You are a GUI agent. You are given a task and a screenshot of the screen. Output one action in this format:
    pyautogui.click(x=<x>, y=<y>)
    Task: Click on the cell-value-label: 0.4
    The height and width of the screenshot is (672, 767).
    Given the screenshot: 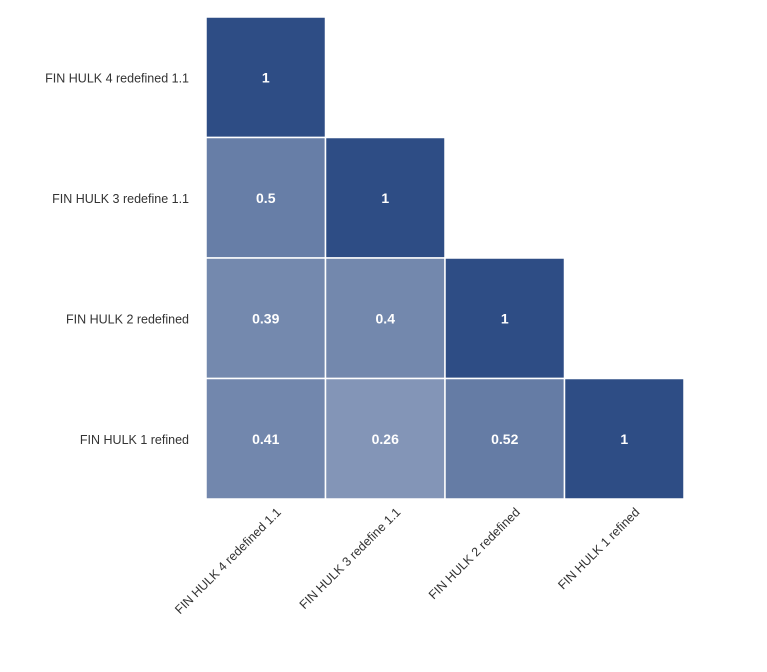 What is the action you would take?
    pyautogui.click(x=386, y=318)
    